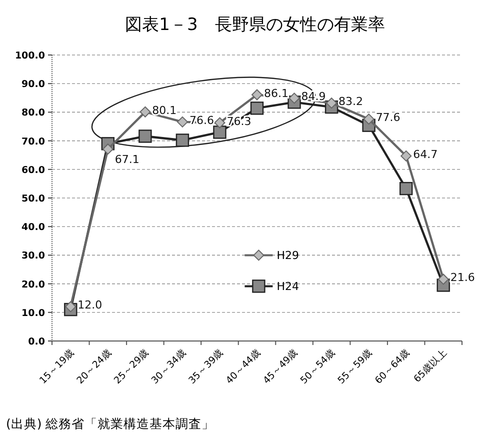 This screenshot has height=440, width=491. I want to click on x-tick-label: 15～19歳, so click(57, 366).